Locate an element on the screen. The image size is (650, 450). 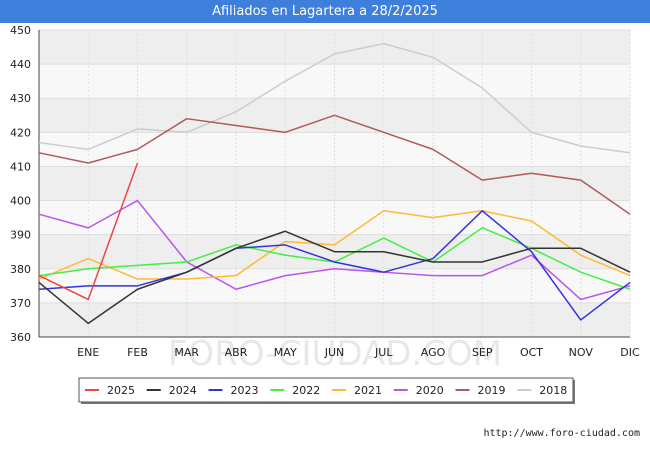
legend-box is located at coordinates (326, 390).